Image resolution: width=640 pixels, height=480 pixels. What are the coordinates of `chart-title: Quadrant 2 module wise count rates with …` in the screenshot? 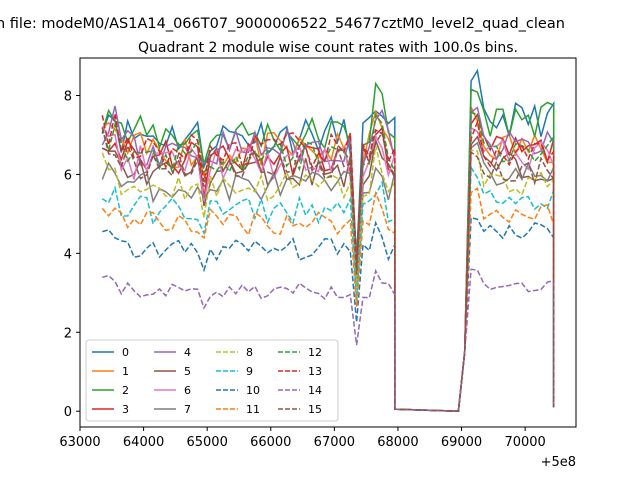 It's located at (328, 48).